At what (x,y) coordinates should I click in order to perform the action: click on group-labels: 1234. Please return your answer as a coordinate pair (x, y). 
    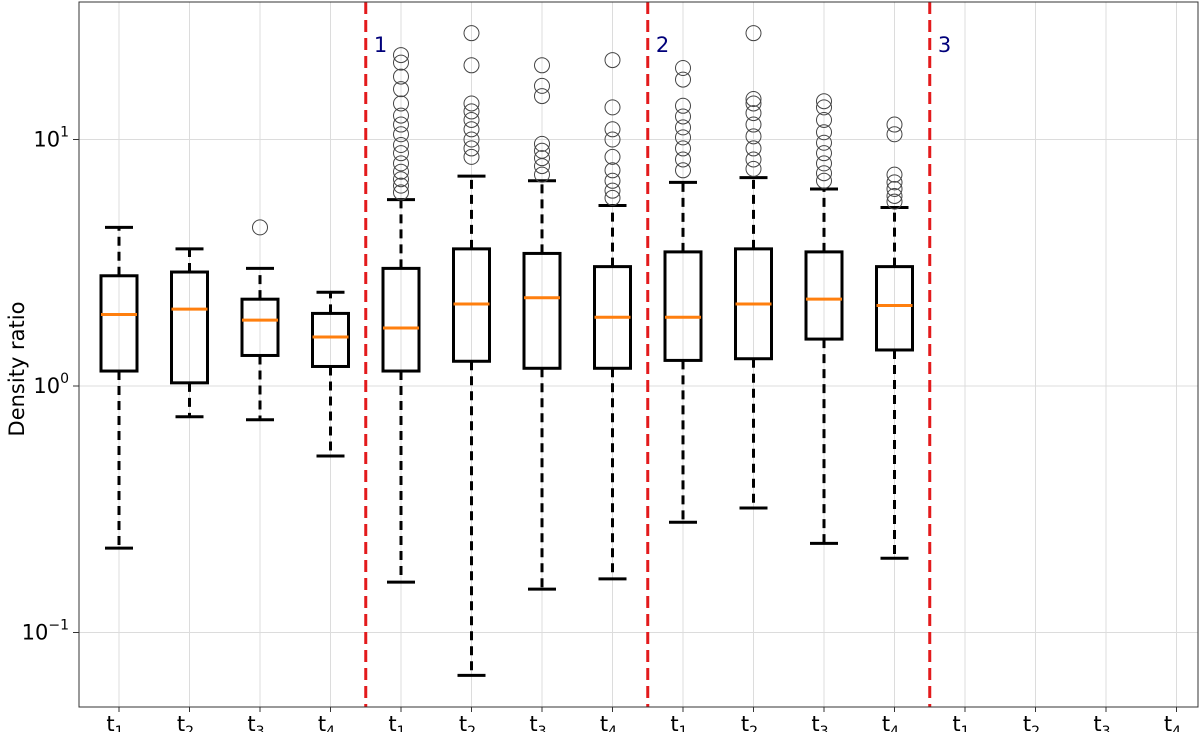
    Looking at the image, I should click on (662, 45).